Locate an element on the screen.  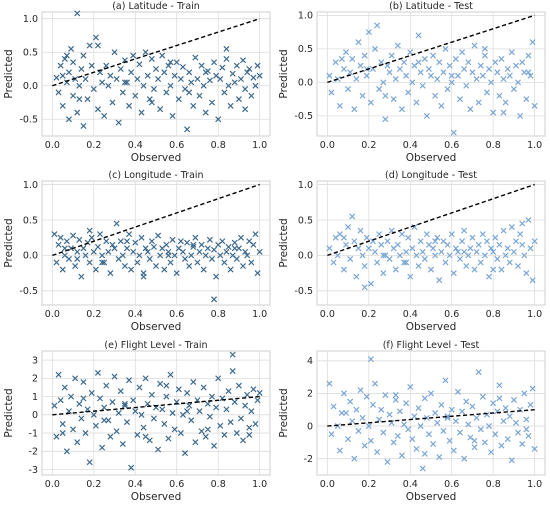
y-tick-label: 1 is located at coordinates (35, 397).